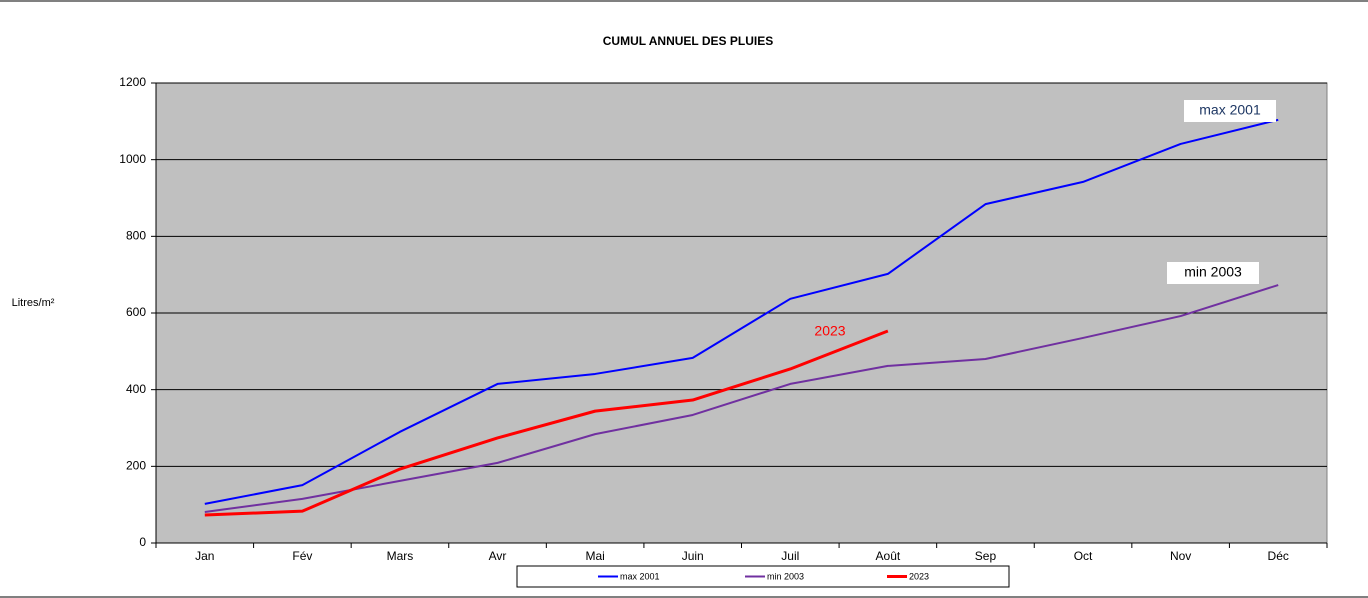 Image resolution: width=1368 pixels, height=598 pixels. I want to click on legend-label: min 2003, so click(785, 576).